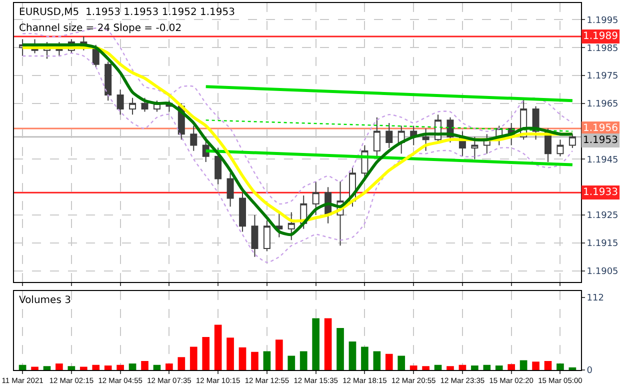 This screenshot has height=388, width=620. Describe the element at coordinates (600, 192) in the screenshot. I see `ref-line-label: 1.1933` at that location.